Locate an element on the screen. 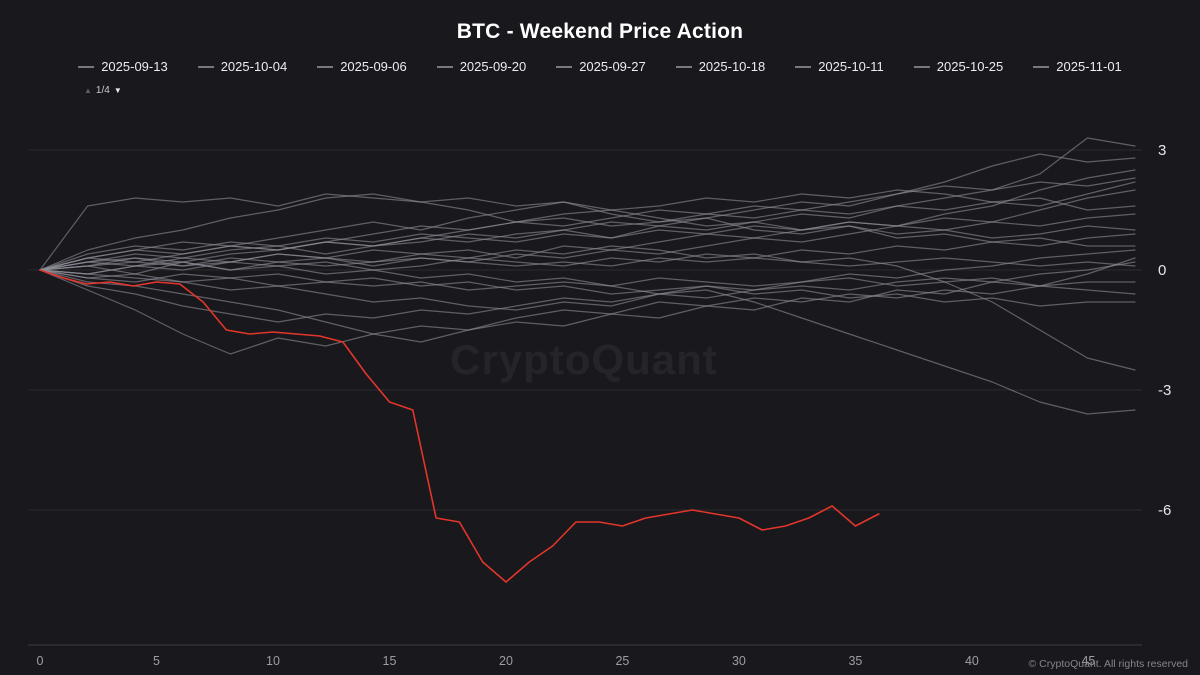  legend-item-2025-10-04: 2025-10-04 is located at coordinates (242, 66).